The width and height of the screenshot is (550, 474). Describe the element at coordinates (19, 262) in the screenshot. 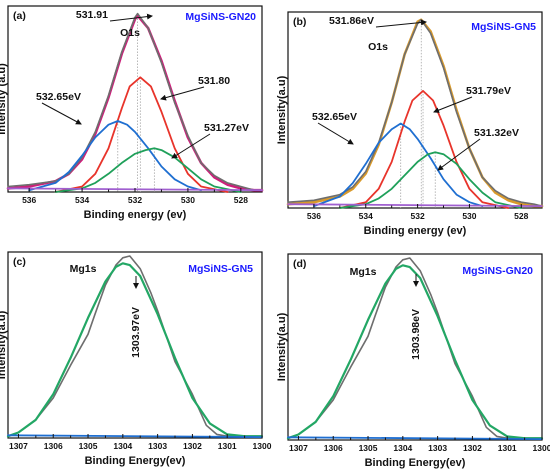

I see `panel-label: (c)` at that location.